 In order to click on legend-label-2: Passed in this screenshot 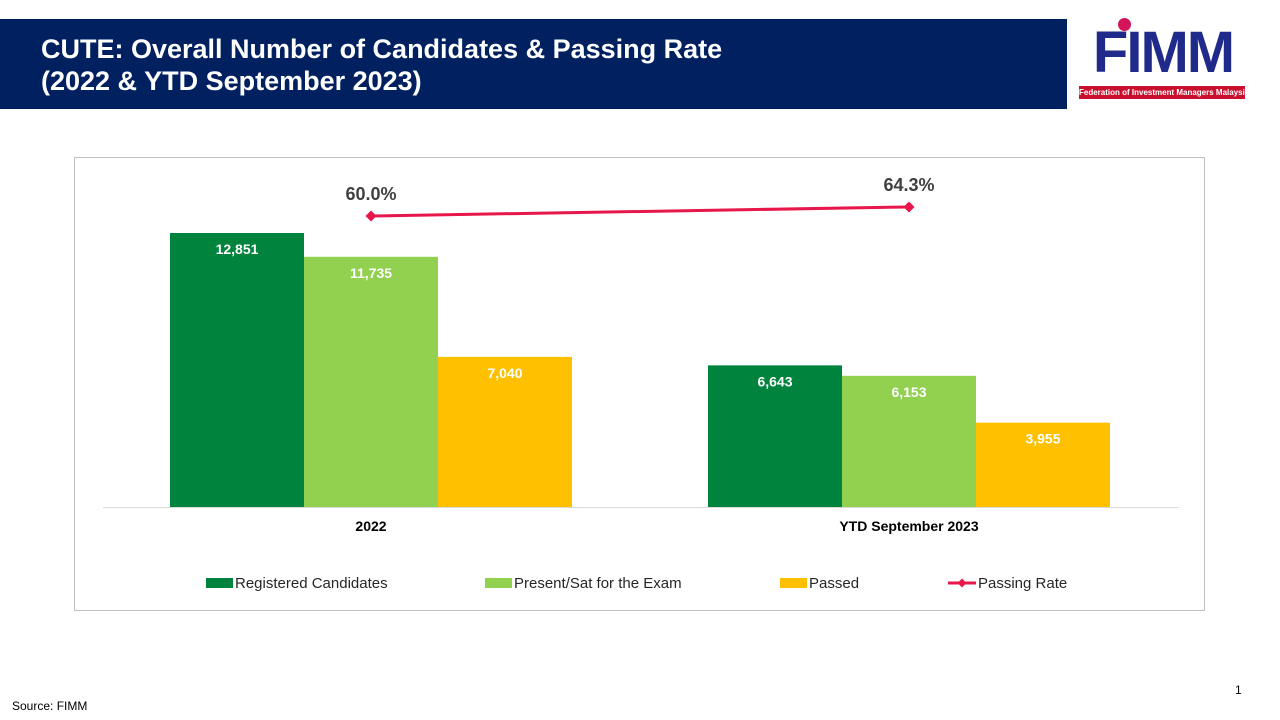, I will do `click(834, 583)`.